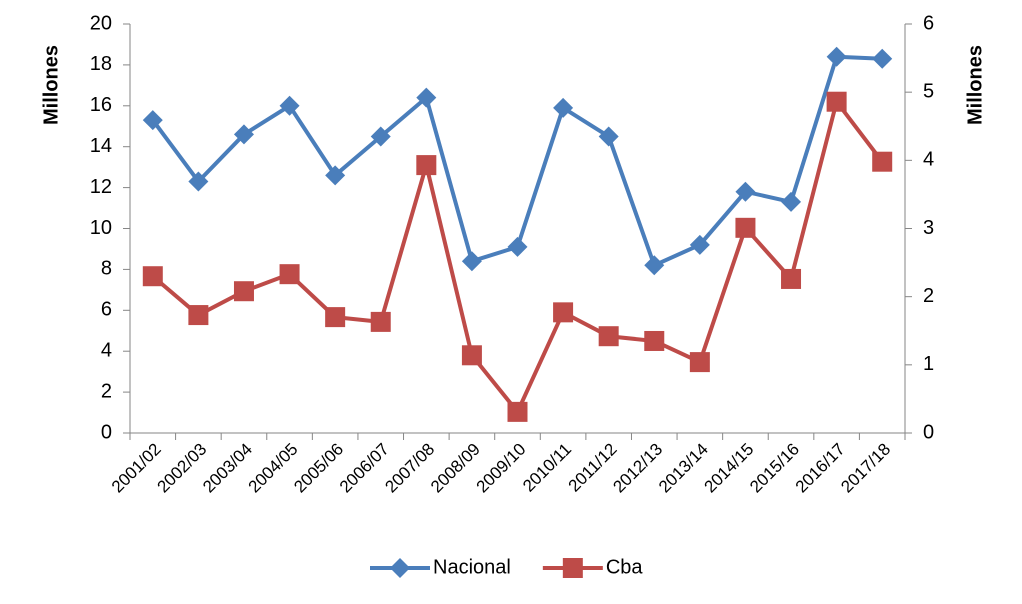 The height and width of the screenshot is (604, 1022). I want to click on y2-tick-label: 2, so click(928, 296).